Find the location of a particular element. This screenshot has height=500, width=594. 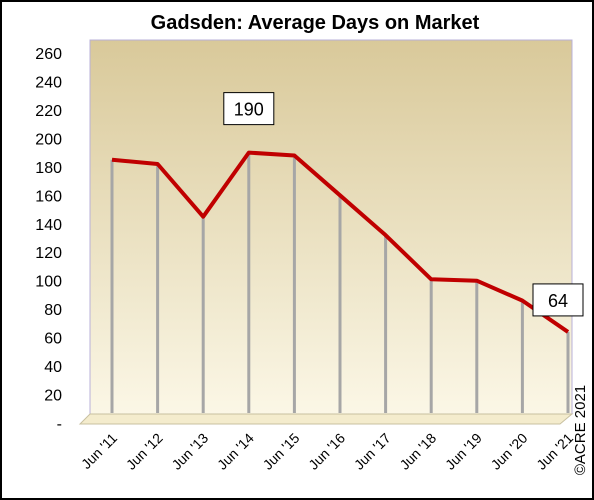

y-tick-label: 100 is located at coordinates (48, 282).